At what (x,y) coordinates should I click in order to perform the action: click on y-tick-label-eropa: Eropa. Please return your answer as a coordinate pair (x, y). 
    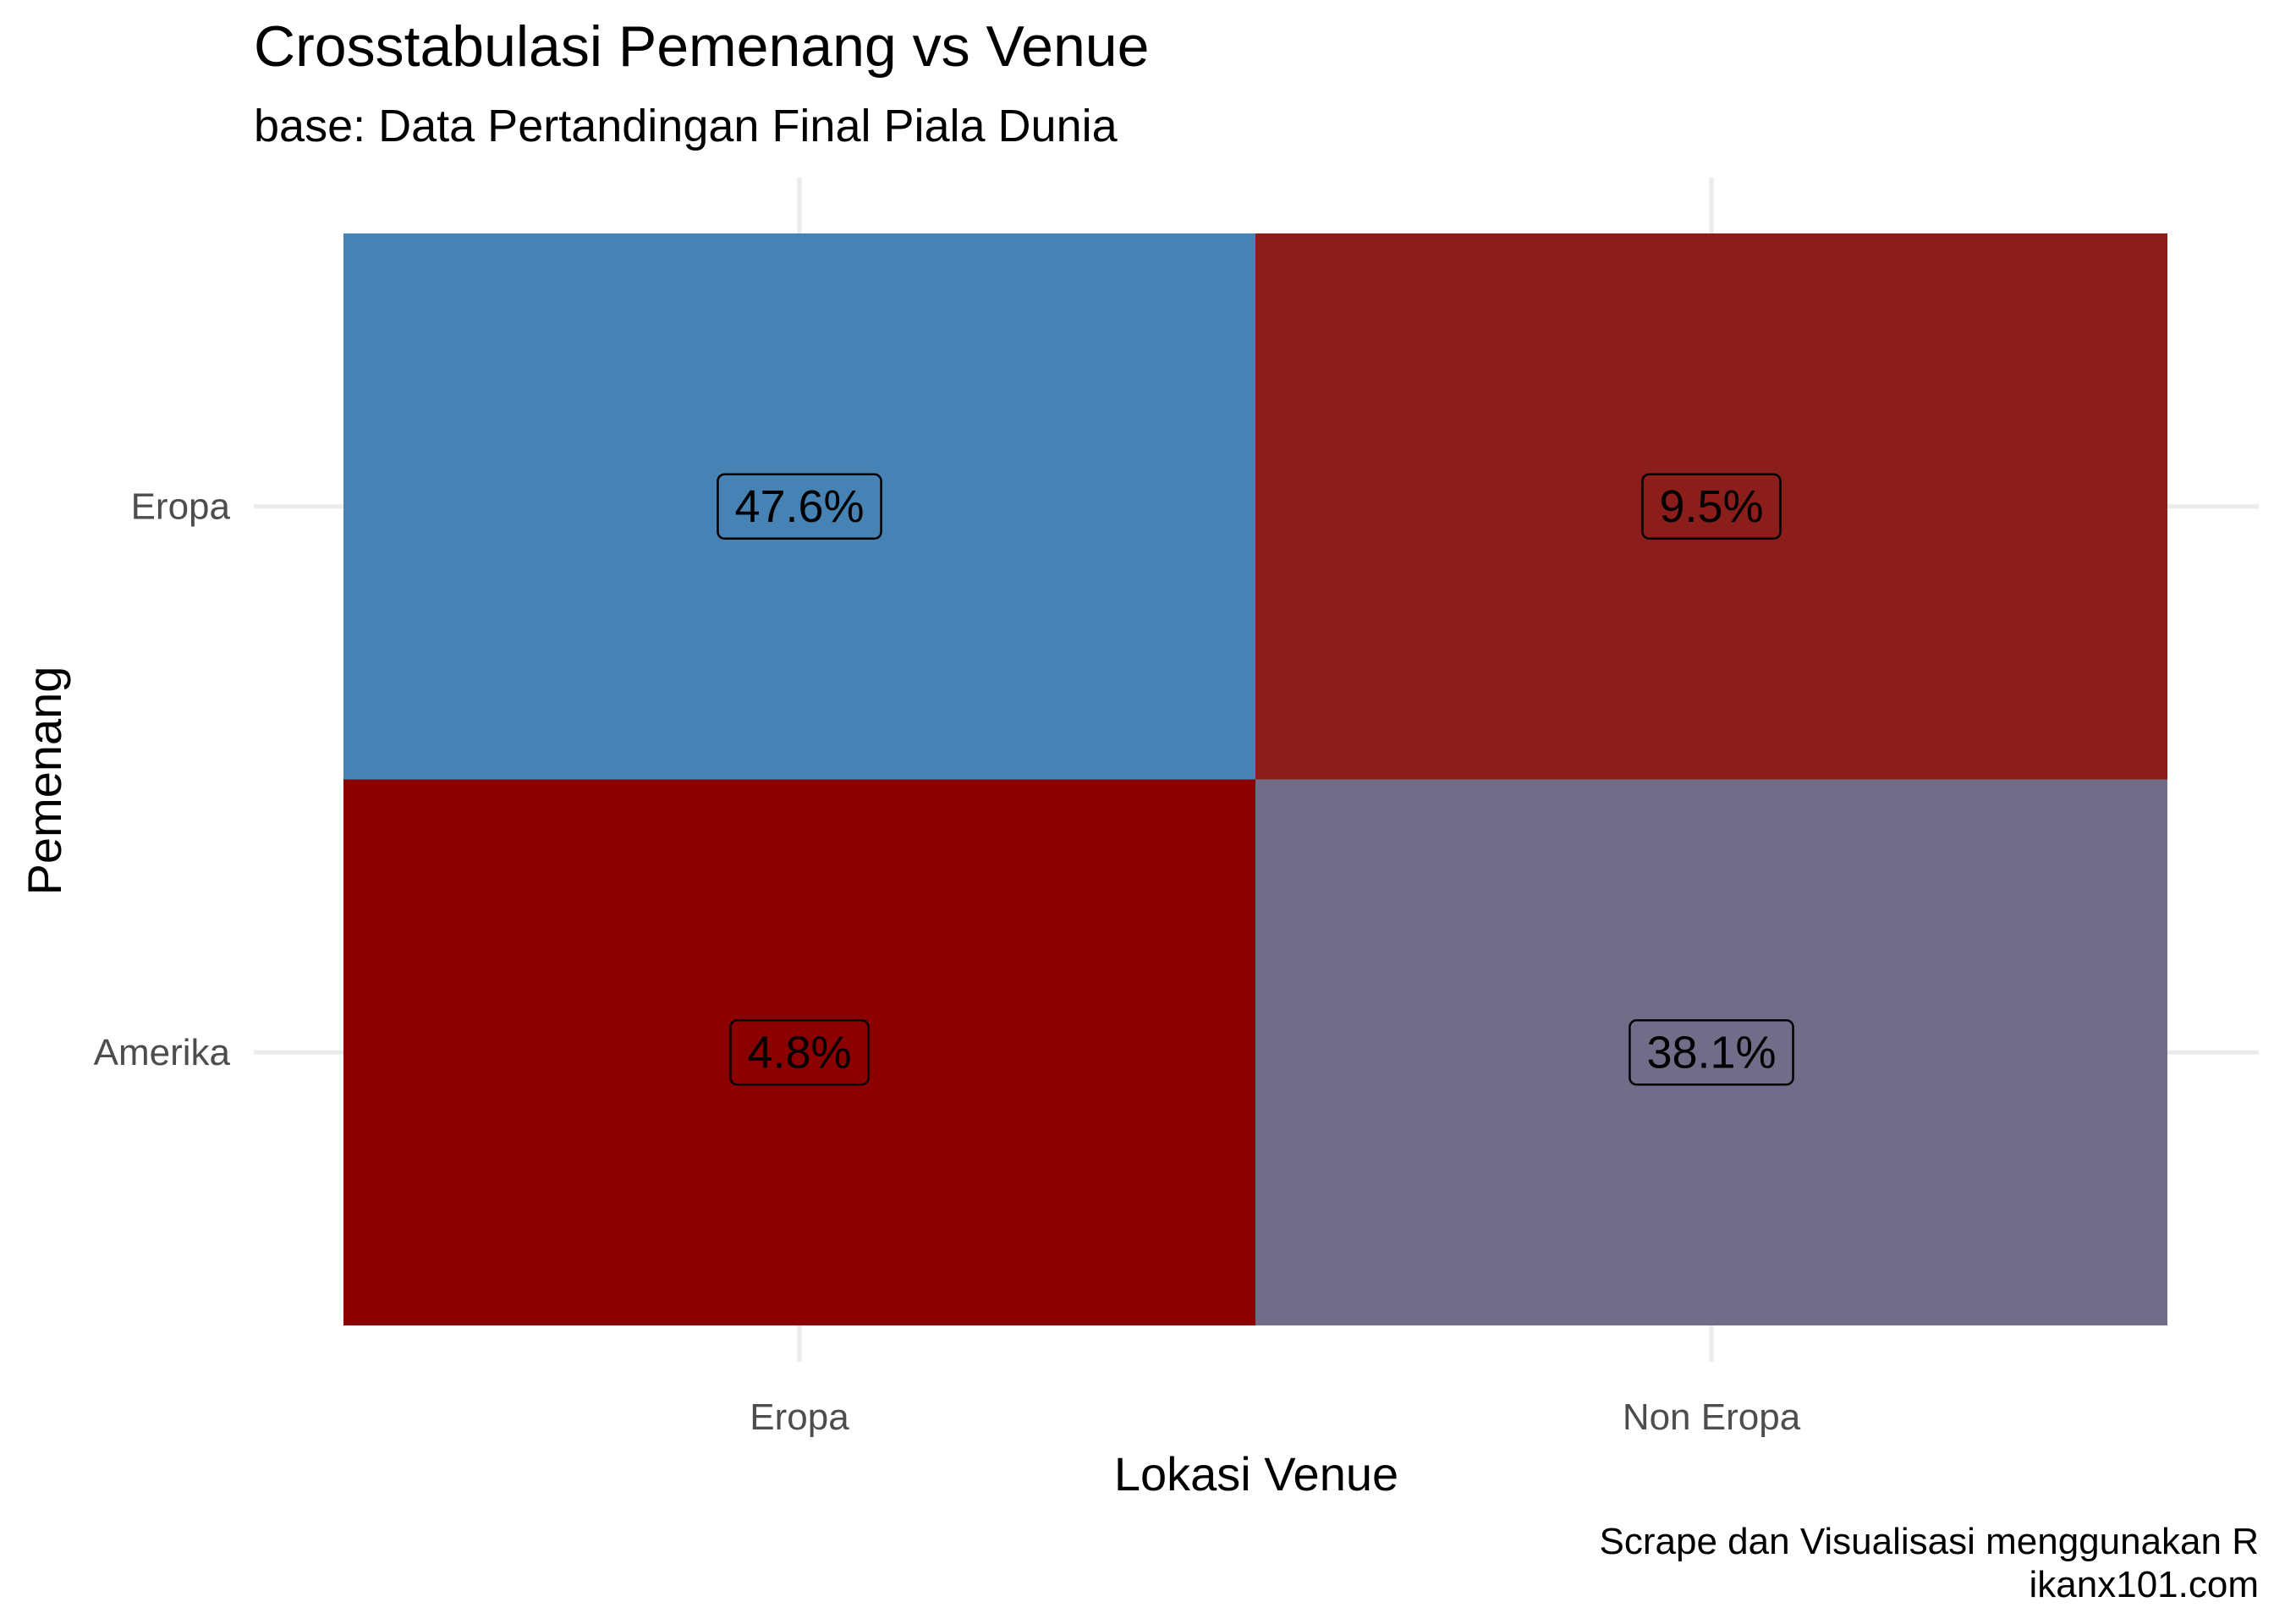
    Looking at the image, I should click on (181, 507).